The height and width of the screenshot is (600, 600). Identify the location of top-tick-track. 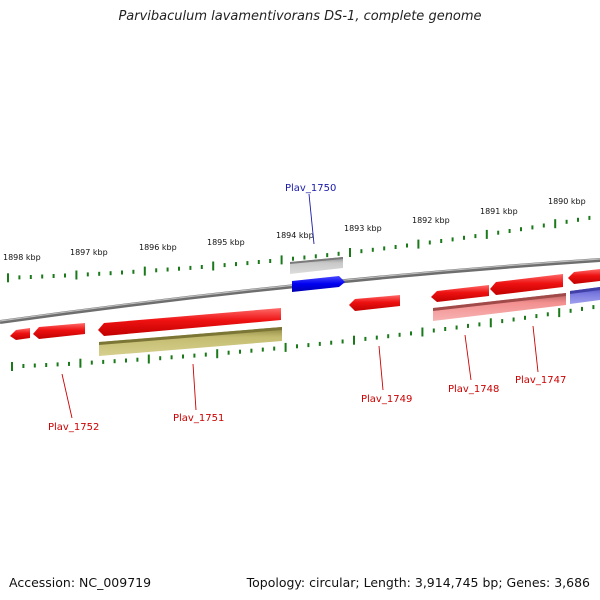
(299, 249).